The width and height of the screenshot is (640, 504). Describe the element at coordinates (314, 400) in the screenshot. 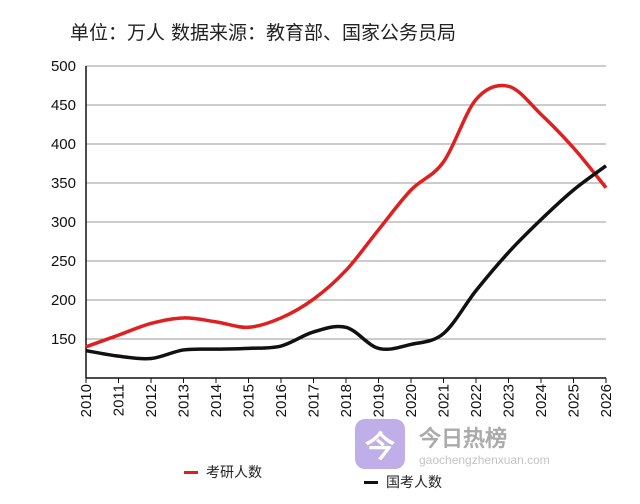

I see `x-tick-label: 2017` at that location.